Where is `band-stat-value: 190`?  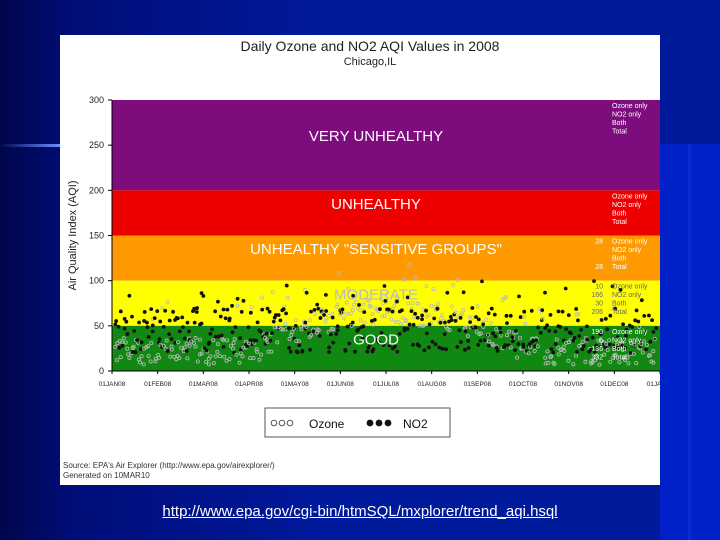 band-stat-value: 190 is located at coordinates (597, 332).